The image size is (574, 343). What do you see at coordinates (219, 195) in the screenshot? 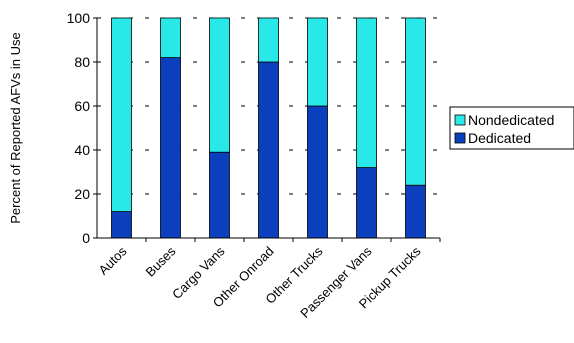
I see `bar-dedicated-cargo-vans` at bounding box center [219, 195].